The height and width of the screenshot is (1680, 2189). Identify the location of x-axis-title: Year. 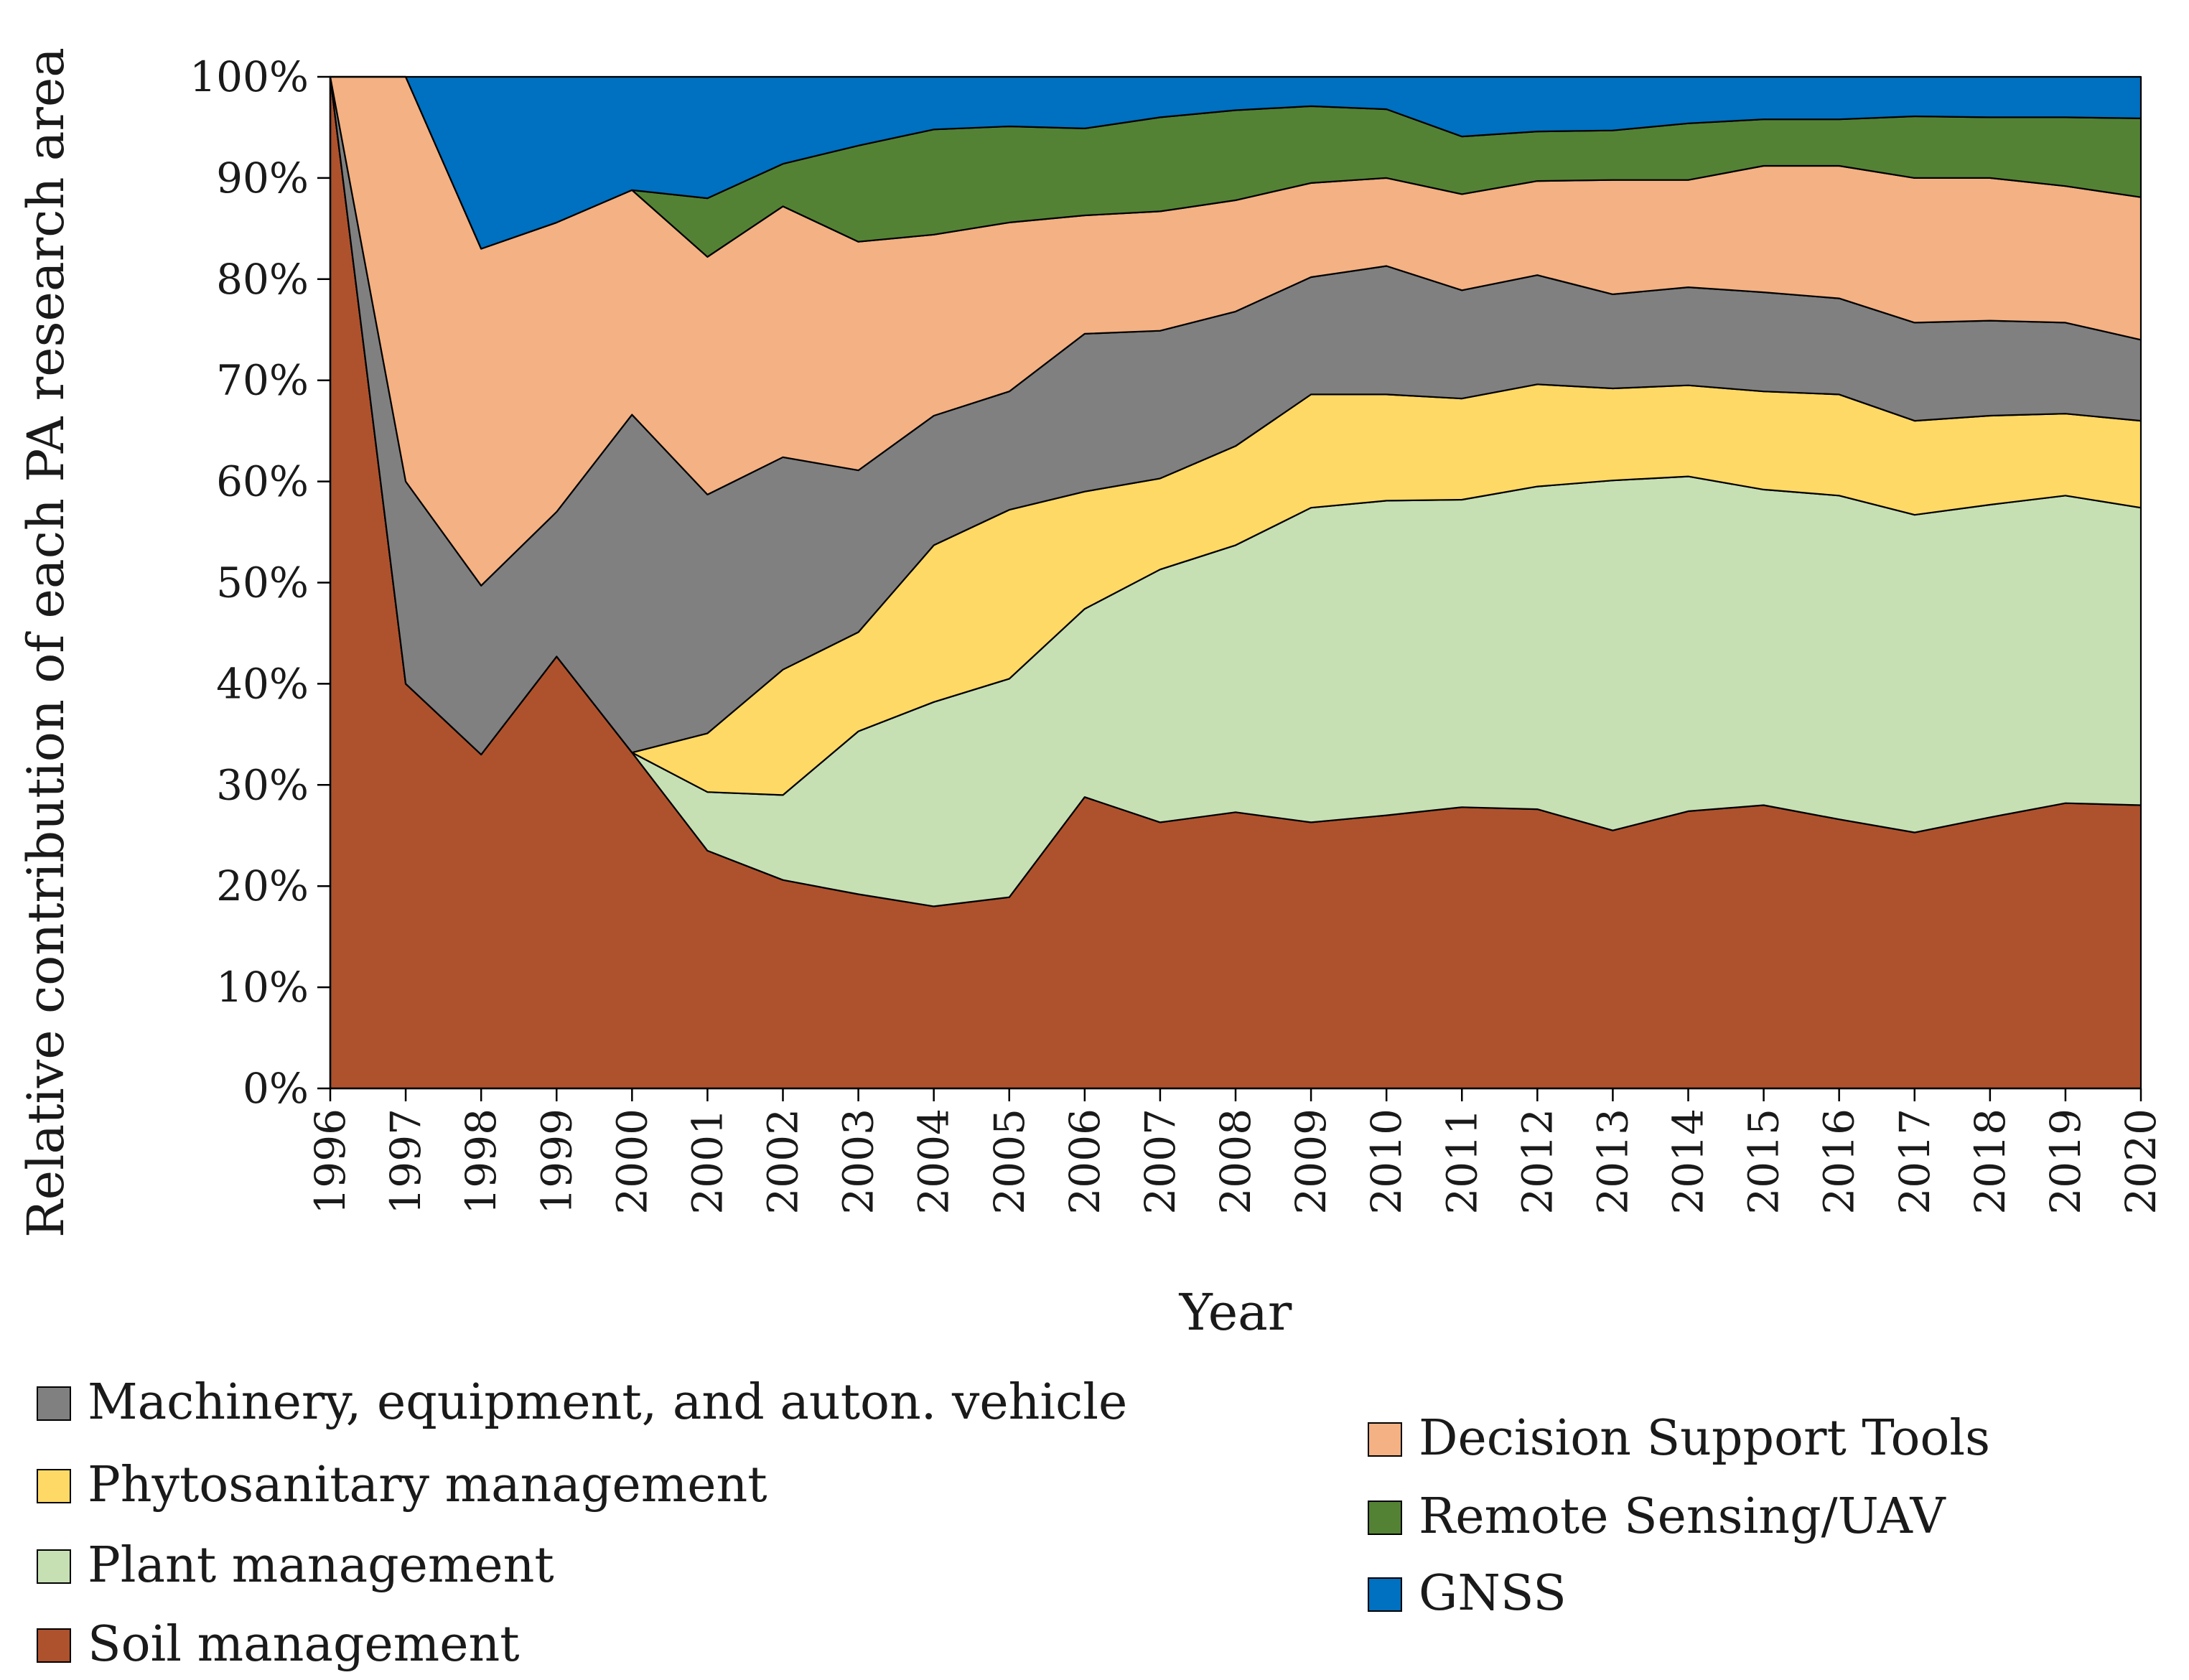
(1235, 1312).